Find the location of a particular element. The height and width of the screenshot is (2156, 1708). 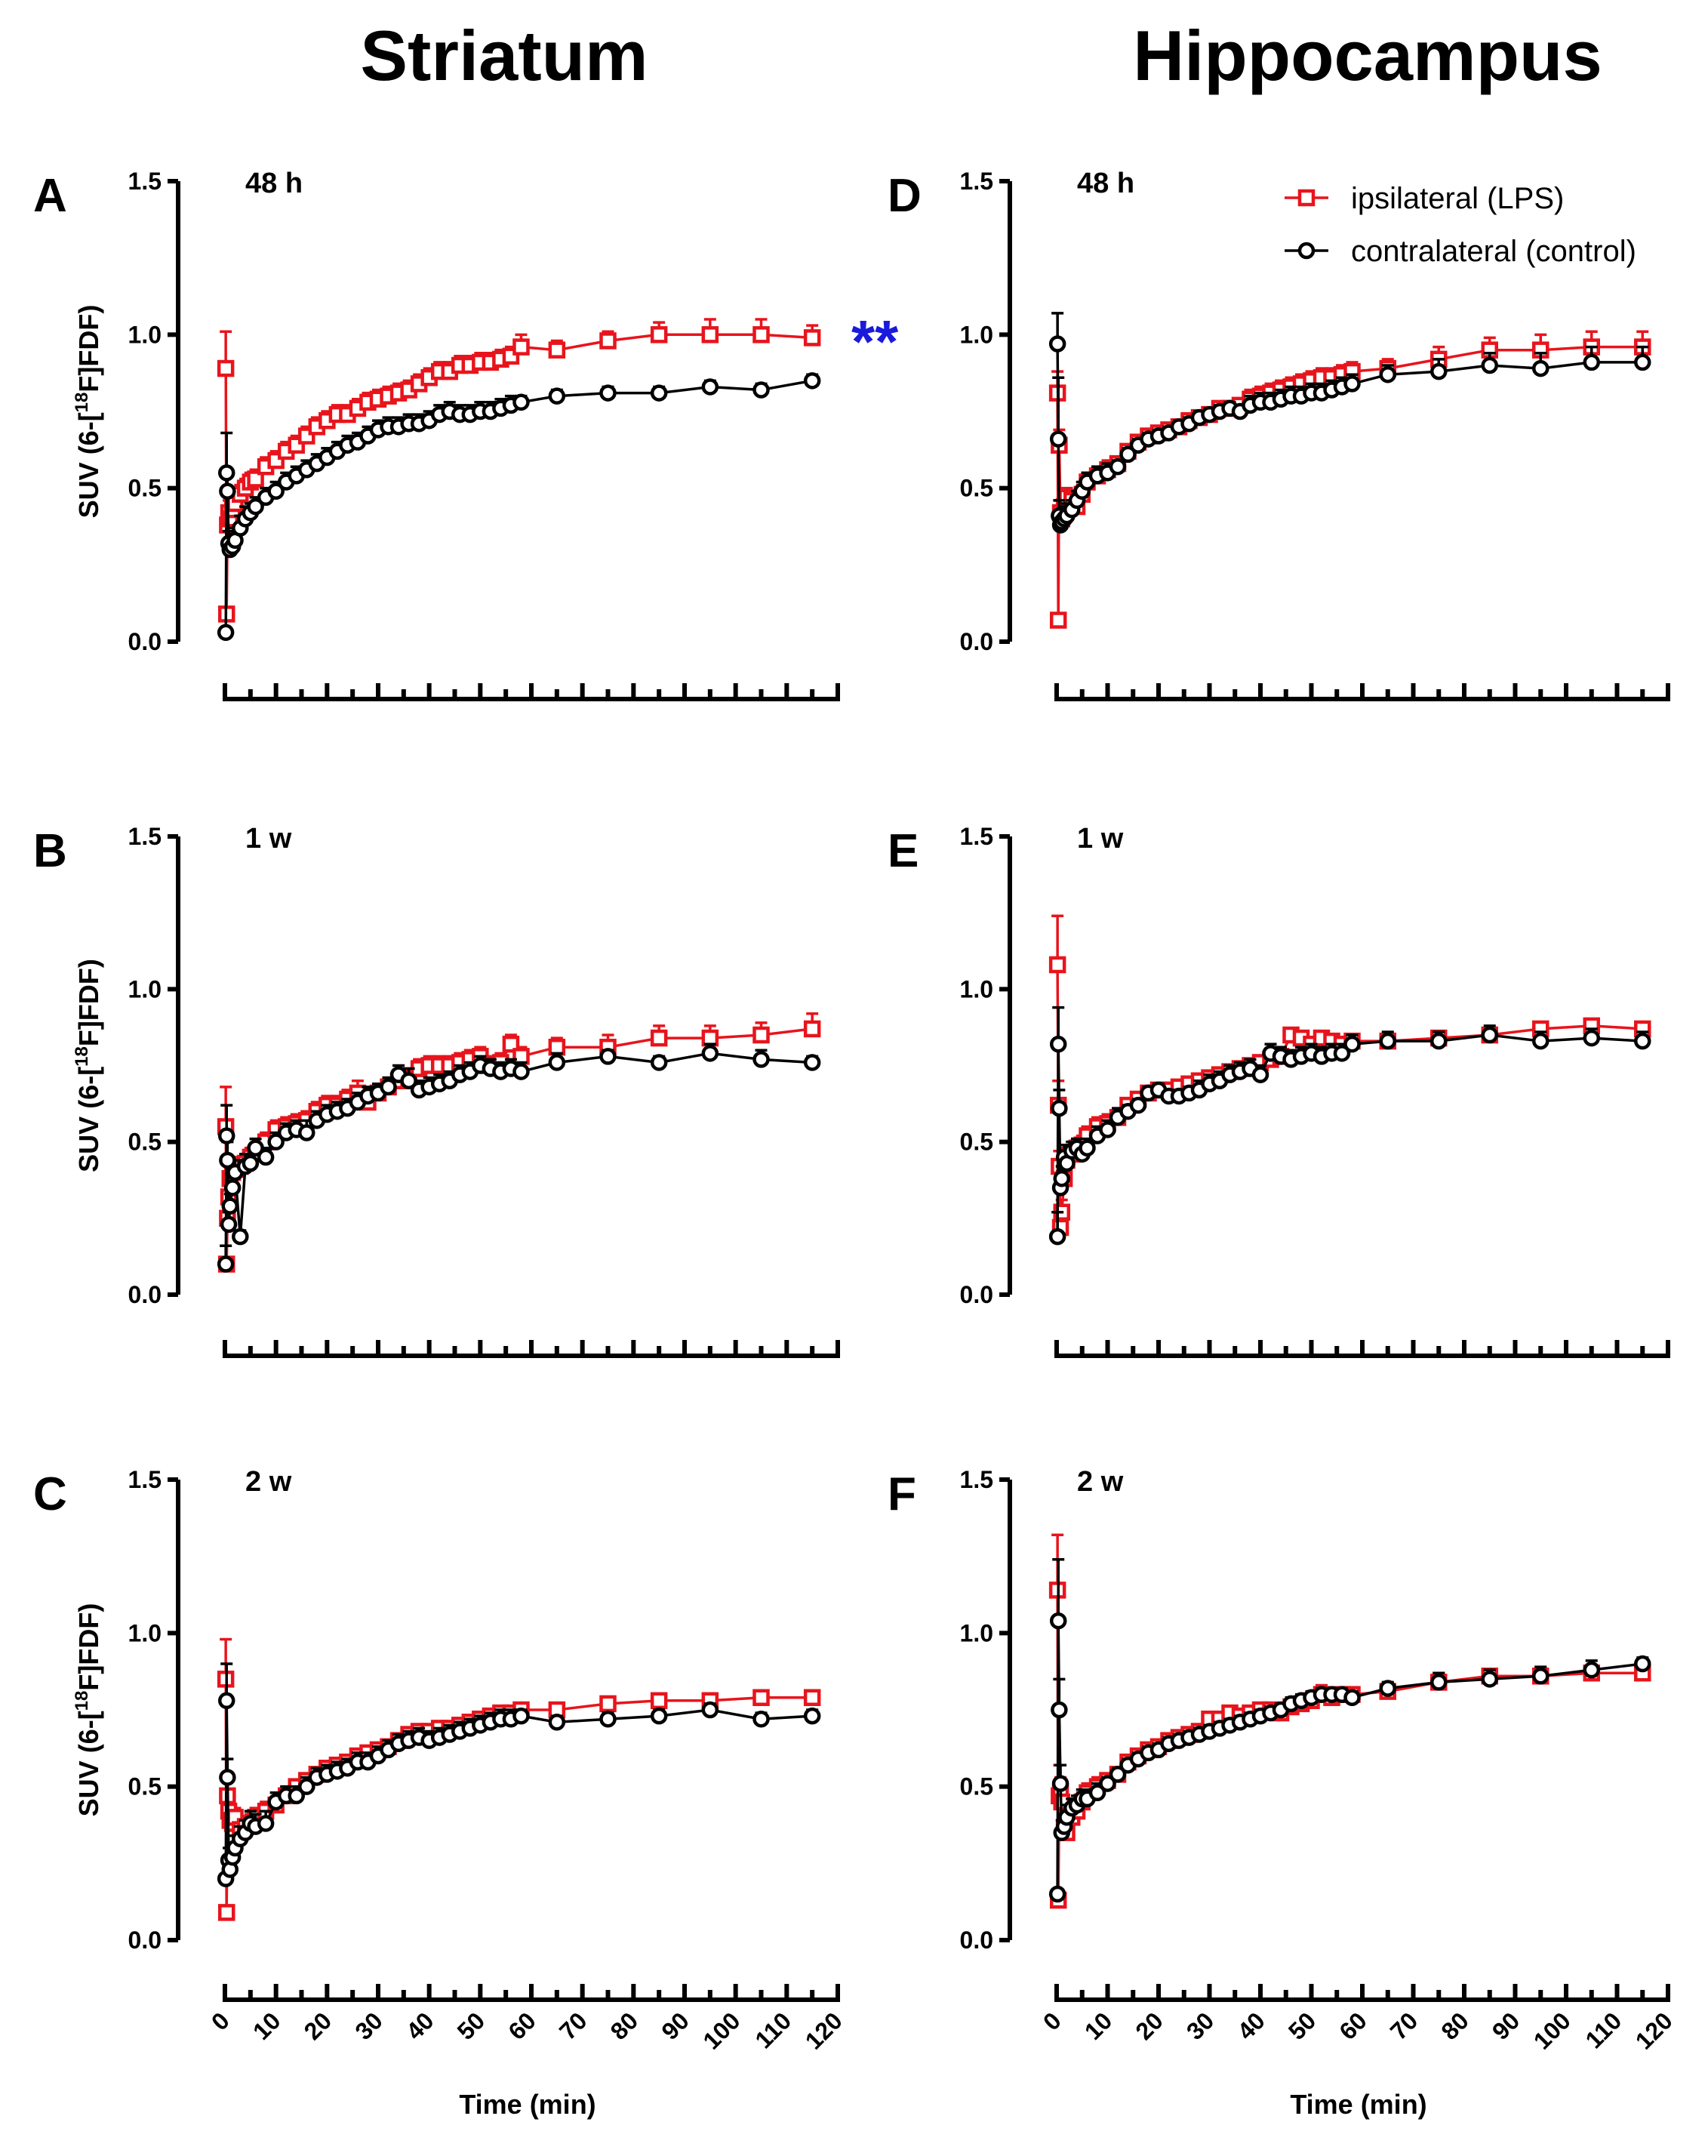

column-title-striatum: Striatum is located at coordinates (504, 55).